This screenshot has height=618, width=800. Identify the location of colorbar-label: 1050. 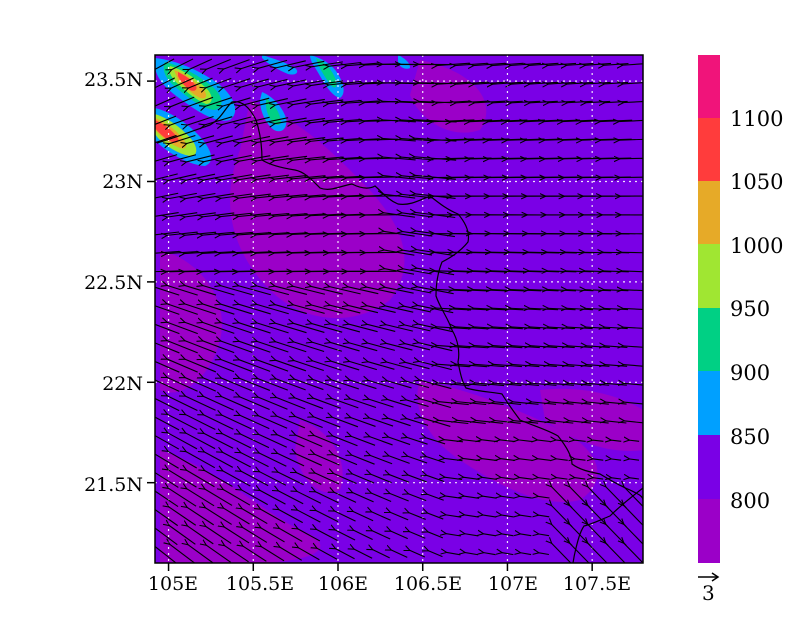
(756, 182).